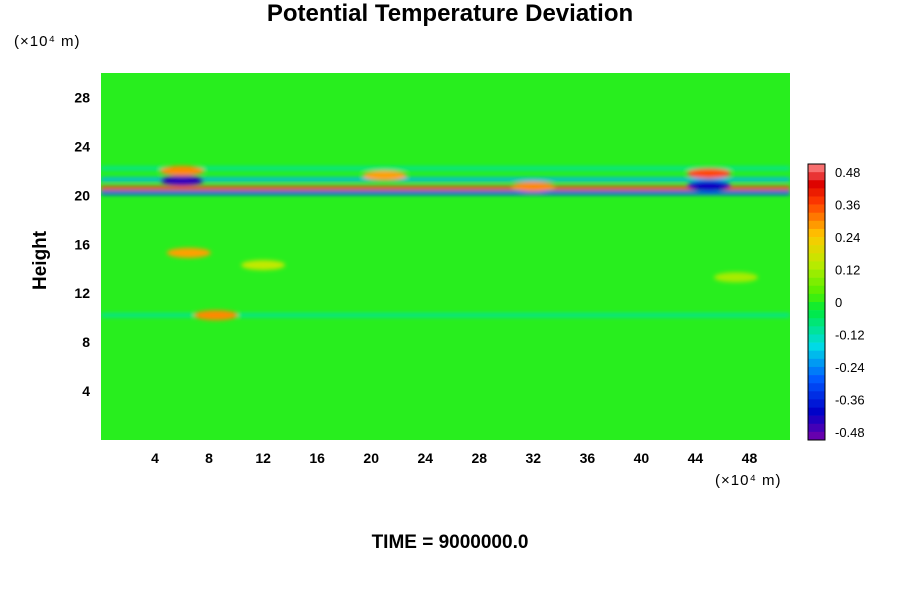 The width and height of the screenshot is (900, 600). Describe the element at coordinates (47, 41) in the screenshot. I see `y-axis-unit: (×10⁴ m)` at that location.